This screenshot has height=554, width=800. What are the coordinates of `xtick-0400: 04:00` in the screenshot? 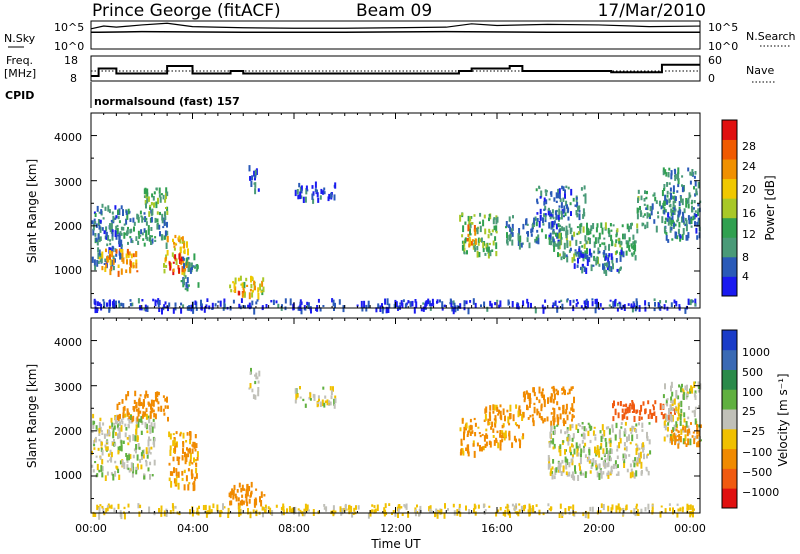 It's located at (193, 528).